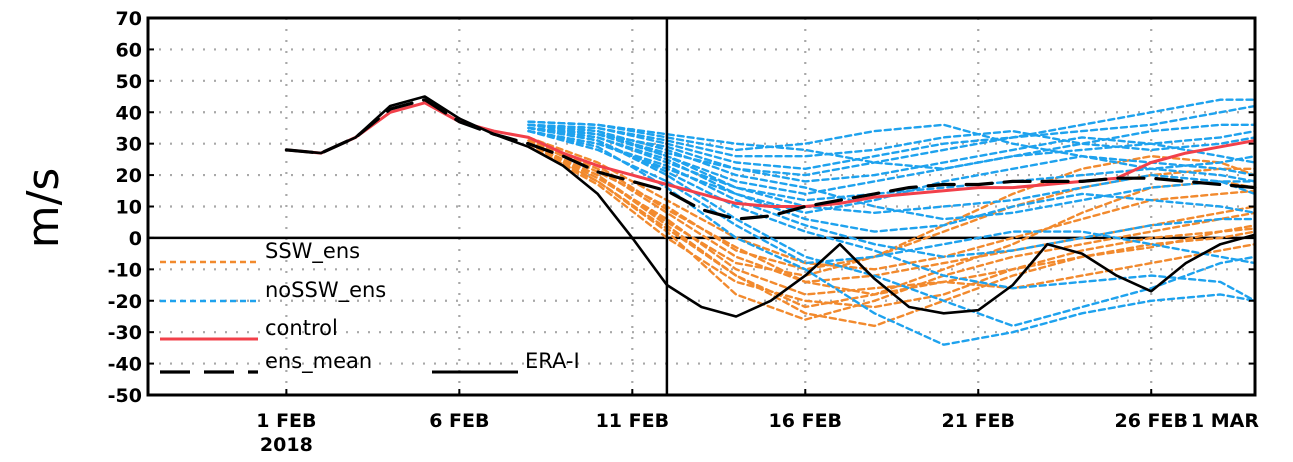 This screenshot has height=462, width=1293. What do you see at coordinates (125, 270) in the screenshot?
I see `y-tick-label: -10` at bounding box center [125, 270].